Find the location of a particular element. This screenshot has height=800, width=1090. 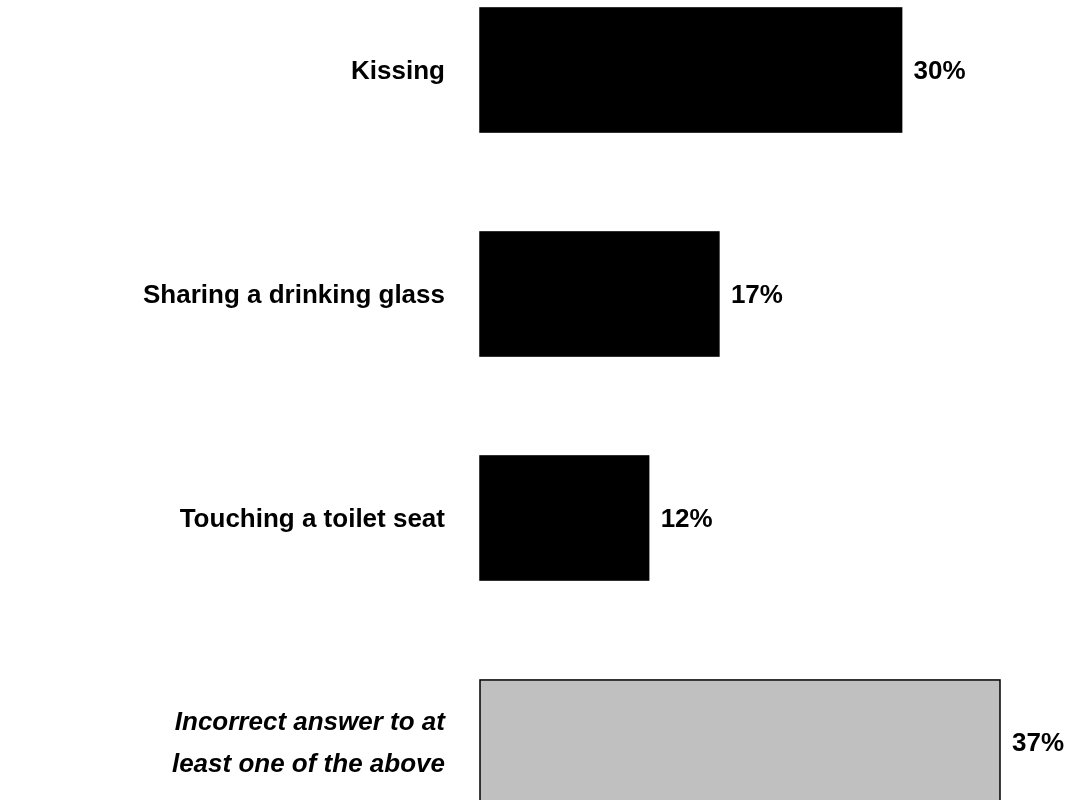

data-label: 12% is located at coordinates (686, 518).